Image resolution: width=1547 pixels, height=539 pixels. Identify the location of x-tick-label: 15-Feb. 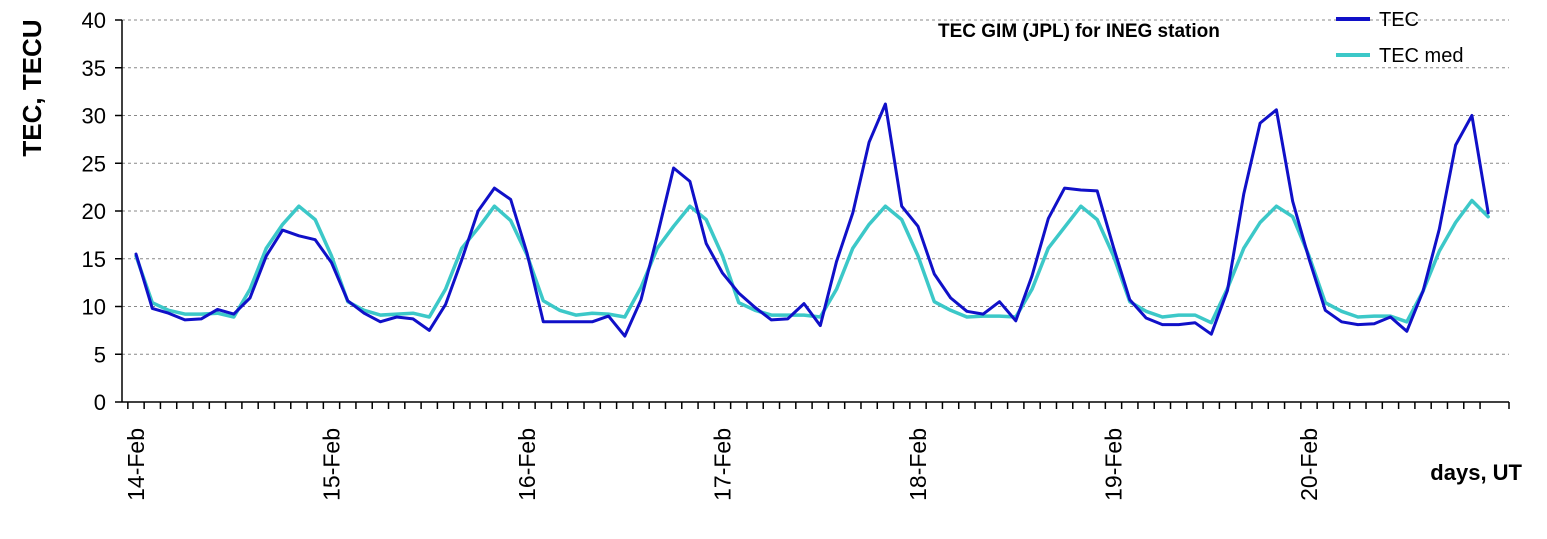
(332, 464).